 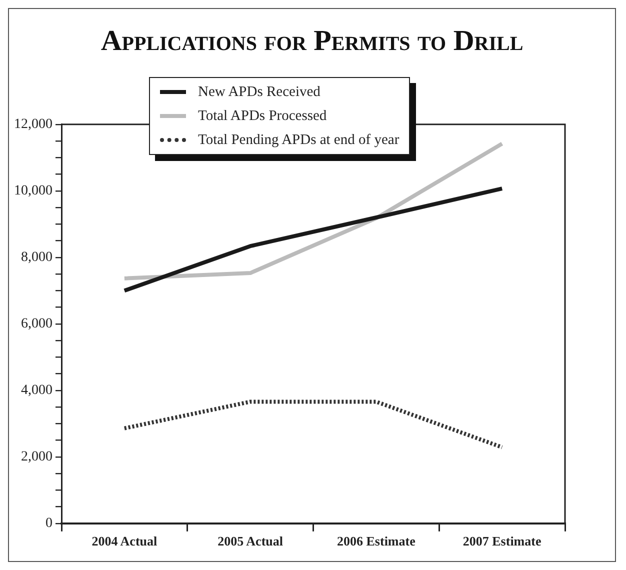 What do you see at coordinates (36, 390) in the screenshot?
I see `y-tick-label: 4,000` at bounding box center [36, 390].